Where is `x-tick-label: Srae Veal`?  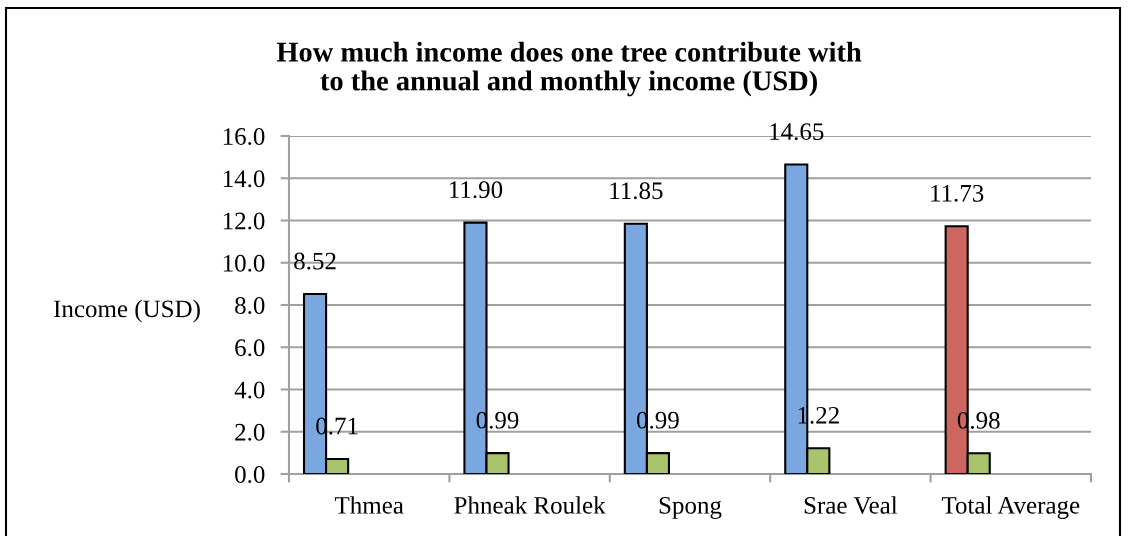 x-tick-label: Srae Veal is located at coordinates (851, 505).